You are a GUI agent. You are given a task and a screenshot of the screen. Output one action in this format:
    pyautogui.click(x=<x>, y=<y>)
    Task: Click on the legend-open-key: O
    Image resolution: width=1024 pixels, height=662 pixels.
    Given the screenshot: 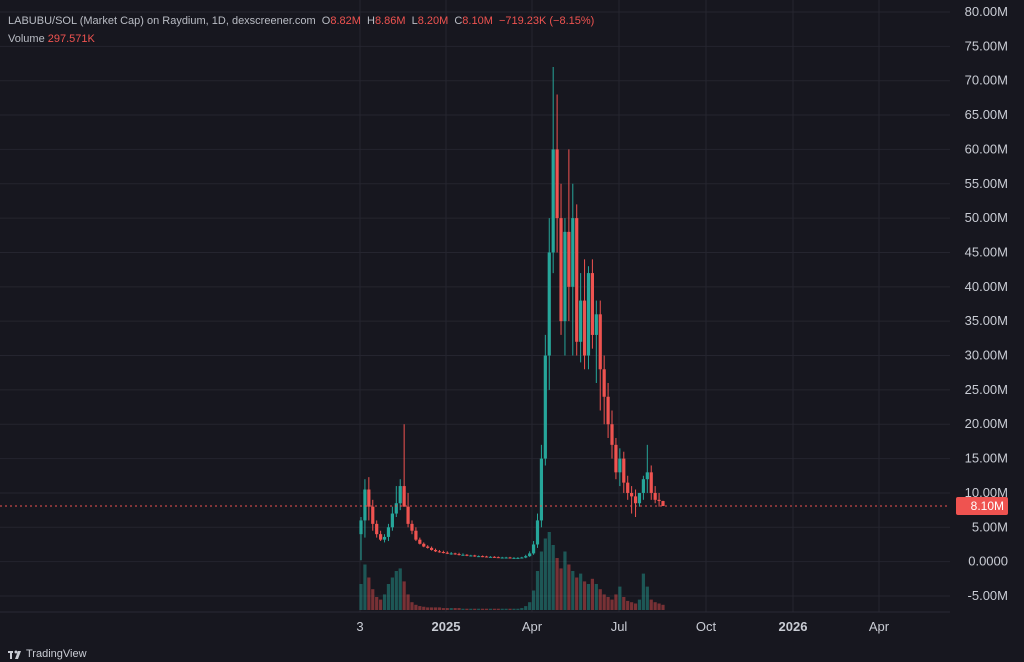 What is the action you would take?
    pyautogui.click(x=326, y=21)
    